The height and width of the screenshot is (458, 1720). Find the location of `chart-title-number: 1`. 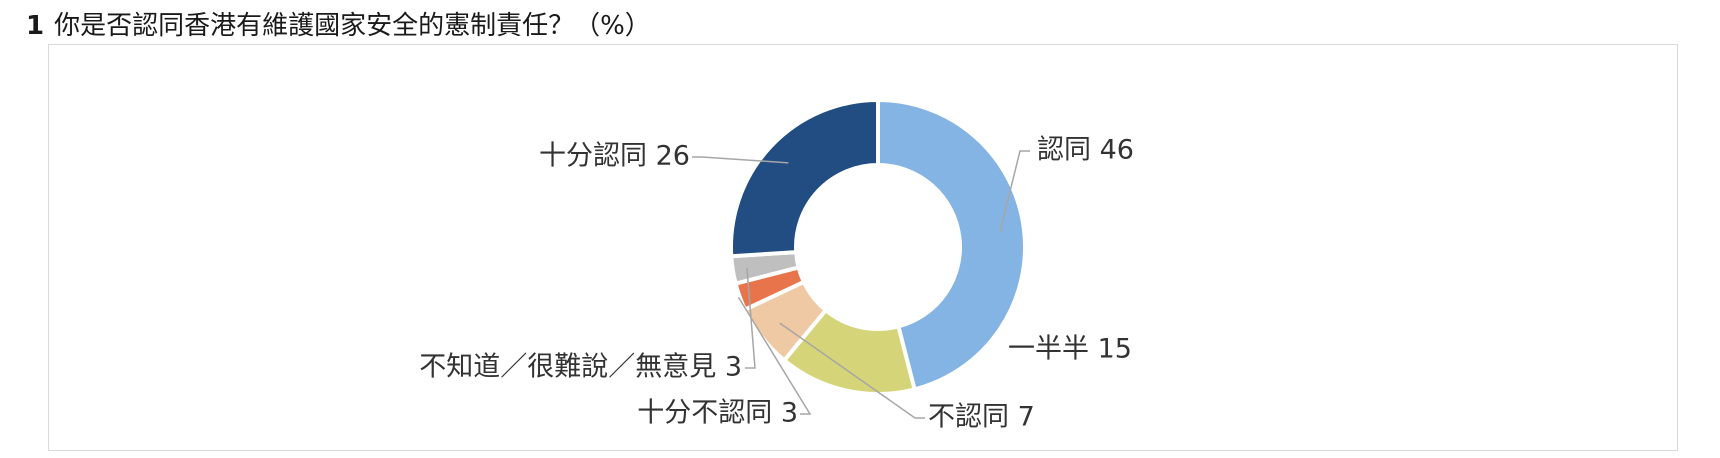

chart-title-number: 1 is located at coordinates (35, 26).